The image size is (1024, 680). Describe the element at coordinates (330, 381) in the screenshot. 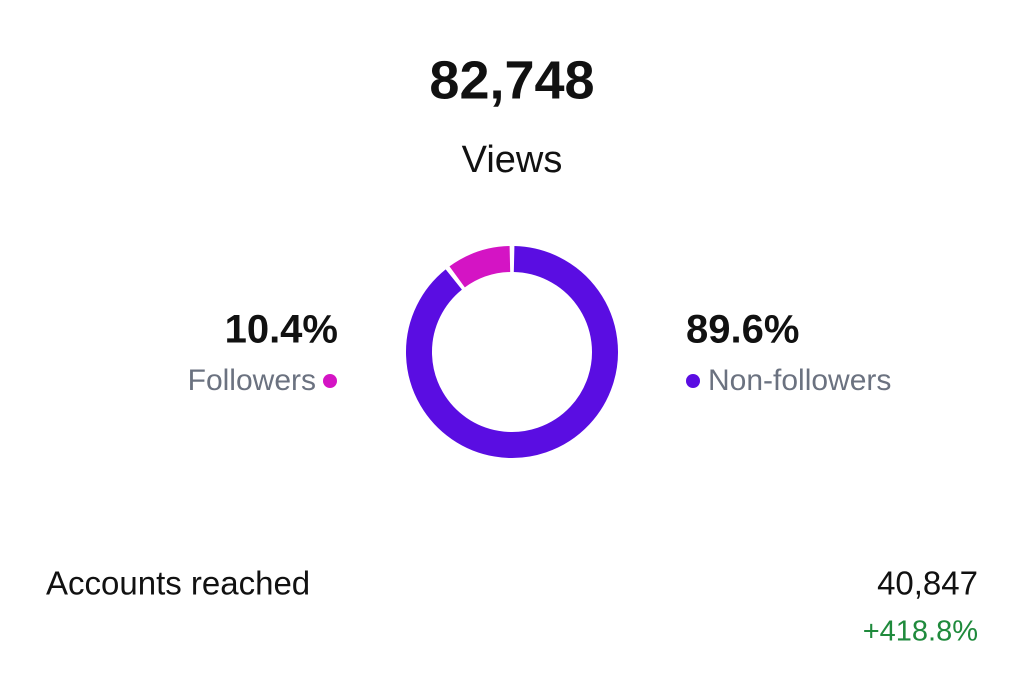

I see `followers-dot` at that location.